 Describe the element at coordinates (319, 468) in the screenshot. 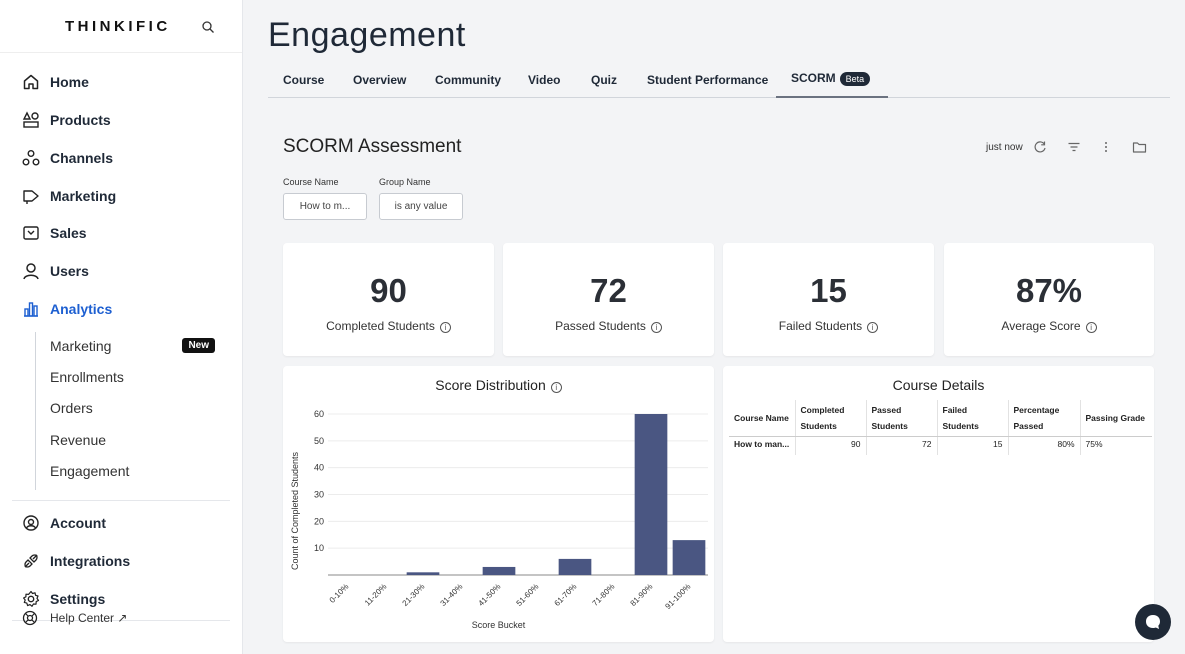

I see `y-tick-label: 40` at that location.